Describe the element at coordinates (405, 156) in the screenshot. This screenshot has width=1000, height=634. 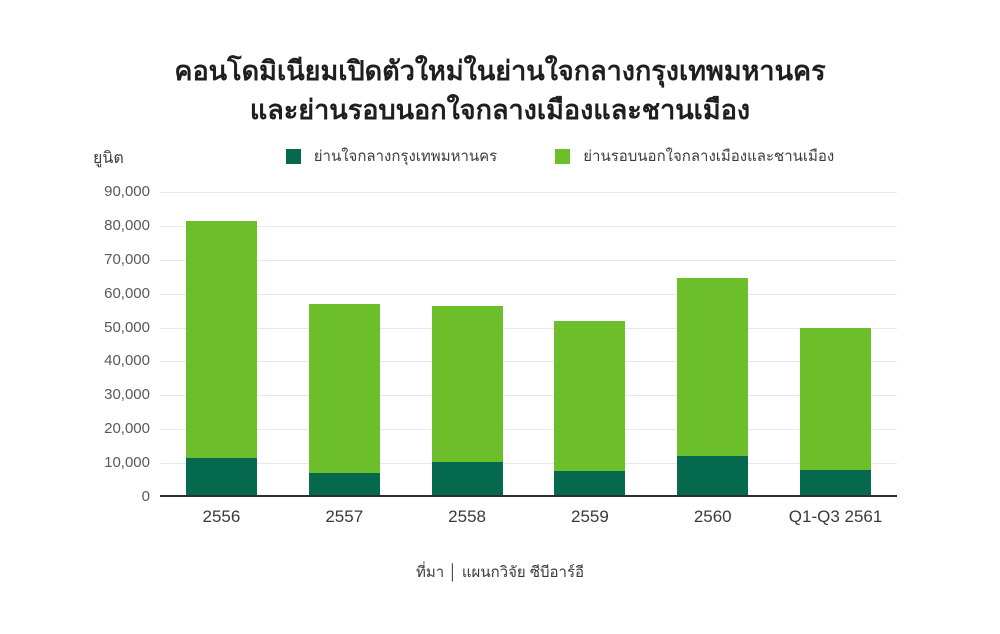
I see `legend-label: ย่านใจกลางกรุงเทพมหานคร` at that location.